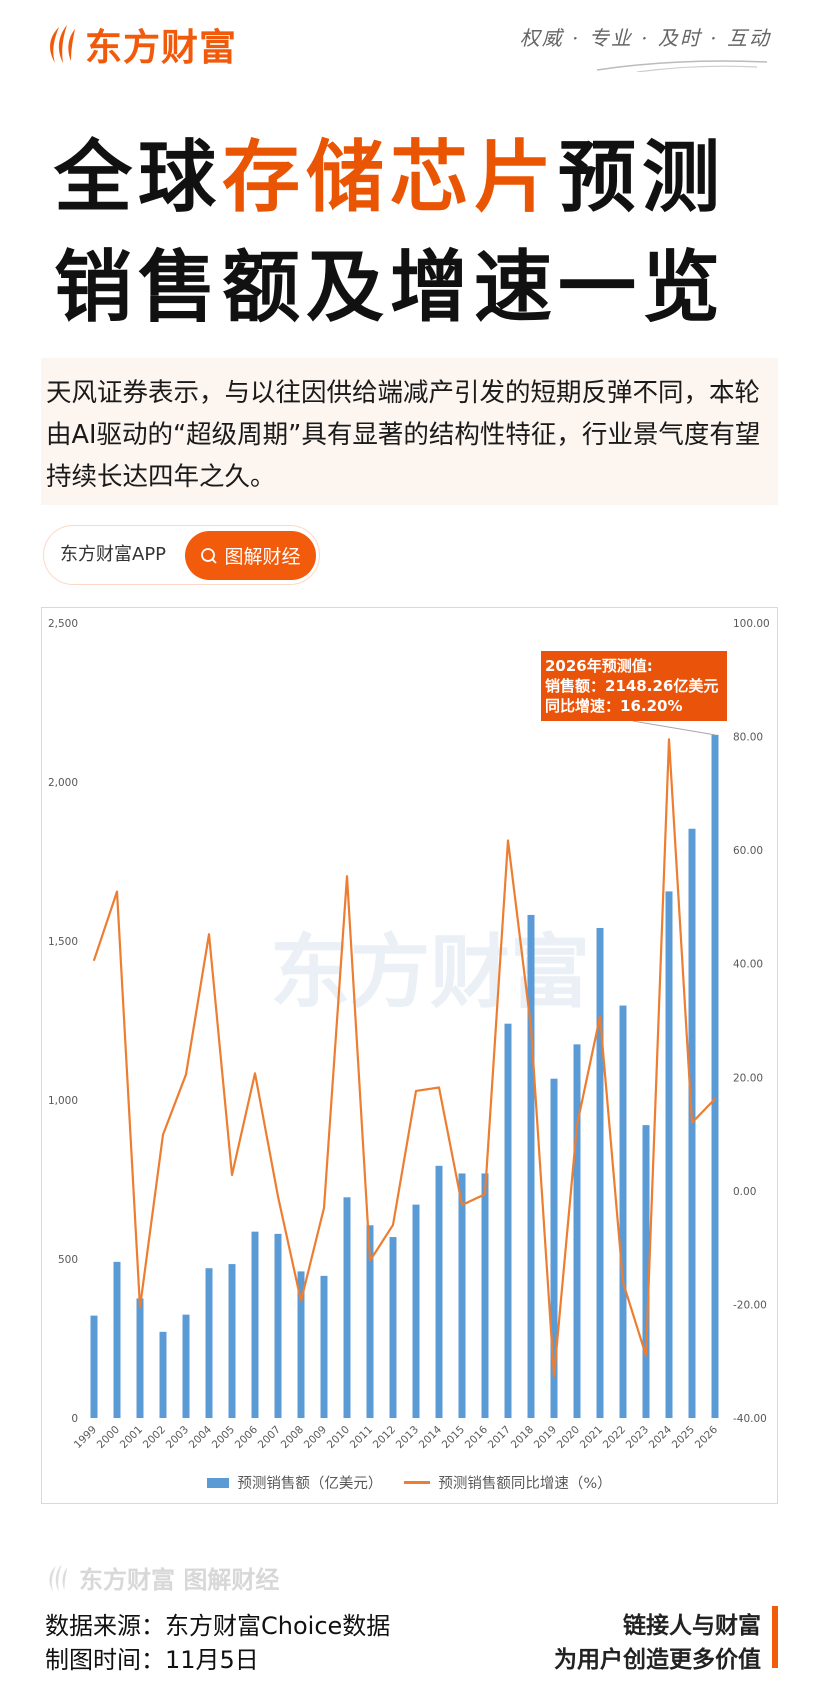 The width and height of the screenshot is (819, 1691). I want to click on chart-date: 制图时间：11月5日, so click(152, 1660).